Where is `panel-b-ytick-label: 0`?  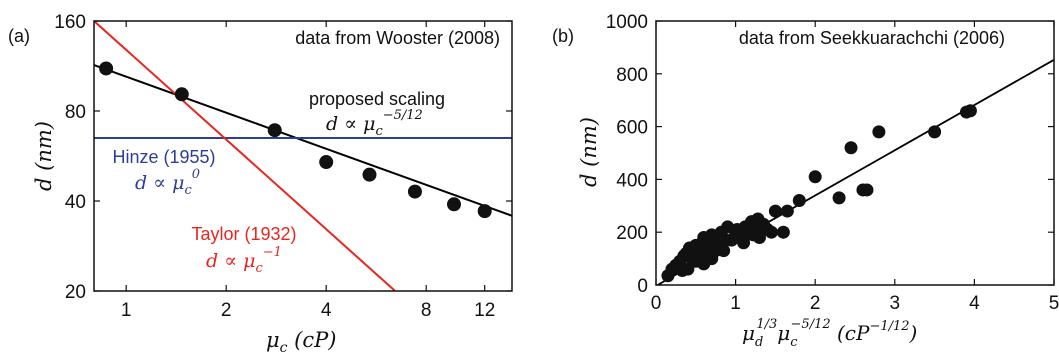 panel-b-ytick-label: 0 is located at coordinates (642, 286).